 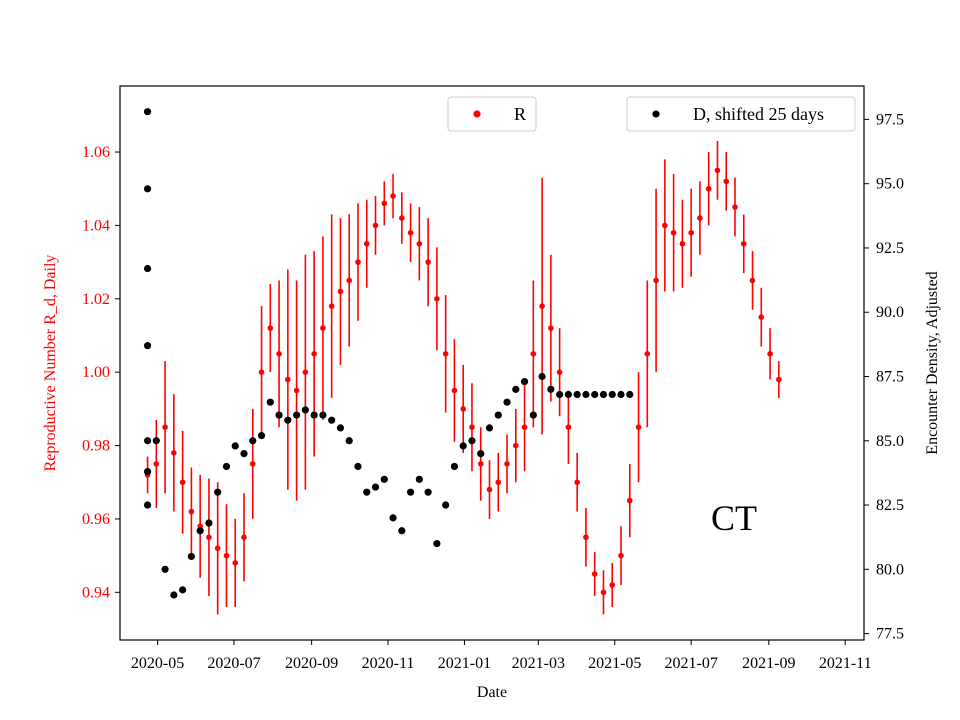 What do you see at coordinates (845, 663) in the screenshot?
I see `x-tick-label: 2021-11` at bounding box center [845, 663].